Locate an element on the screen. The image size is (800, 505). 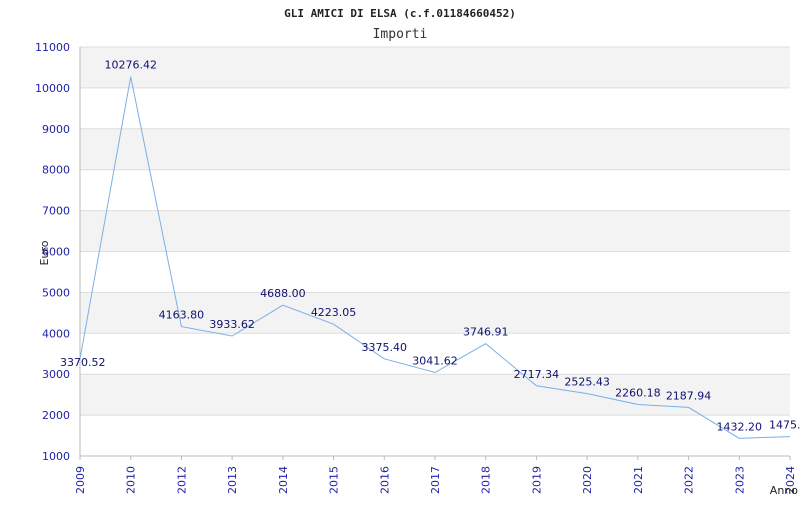
data-label: 2260.18 is located at coordinates (638, 392).